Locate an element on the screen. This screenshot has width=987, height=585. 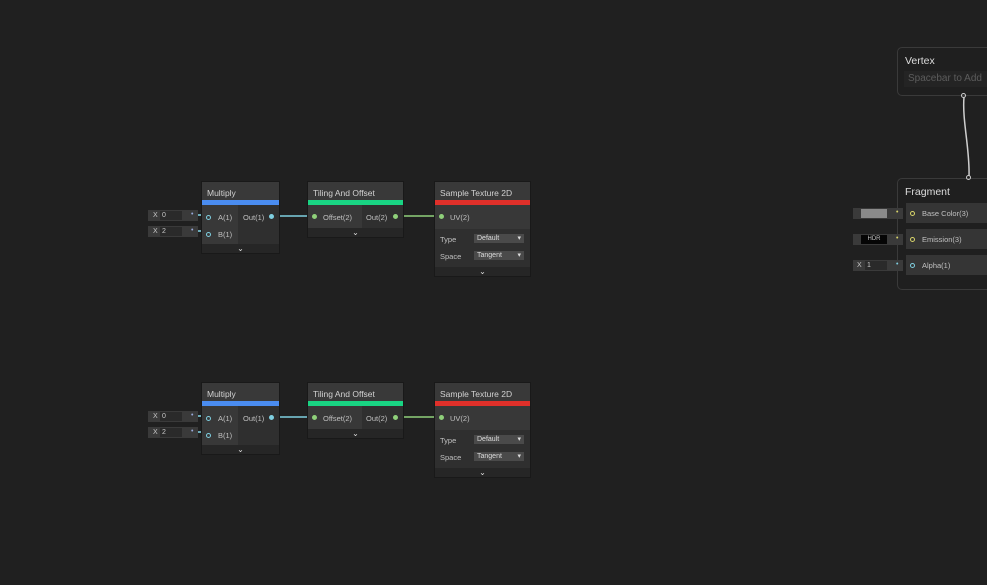
port-inline-input: HDR • is located at coordinates (878, 239).